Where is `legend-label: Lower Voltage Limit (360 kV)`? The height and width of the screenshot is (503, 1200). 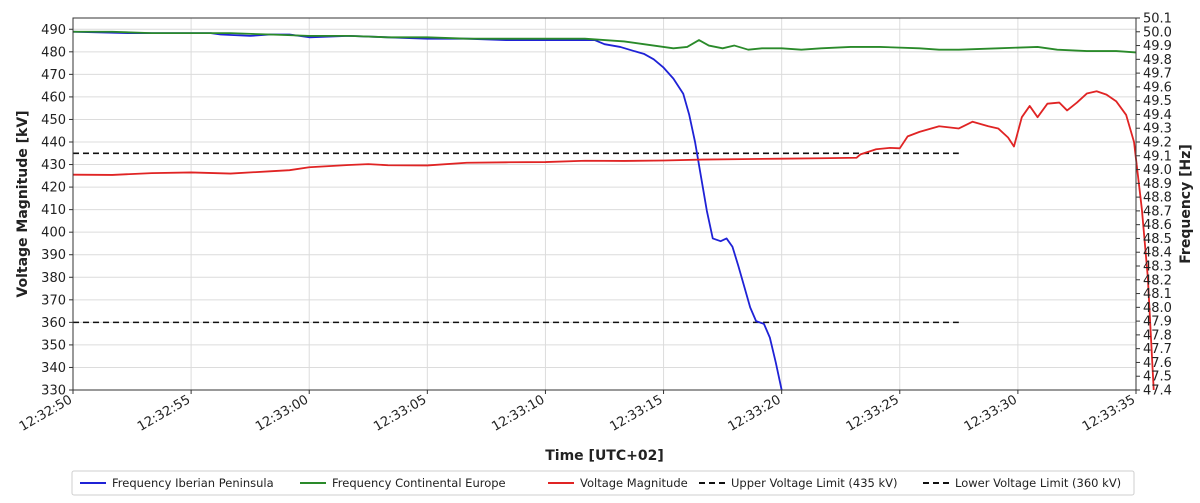 legend-label: Lower Voltage Limit (360 kV) is located at coordinates (1038, 483).